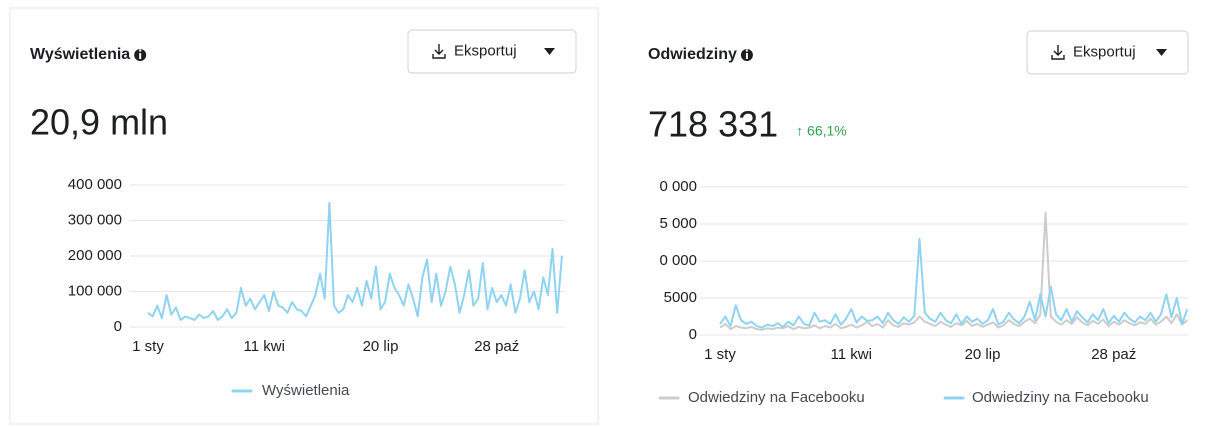 The height and width of the screenshot is (427, 1206). What do you see at coordinates (692, 54) in the screenshot?
I see `card-title: Odwiedziny` at bounding box center [692, 54].